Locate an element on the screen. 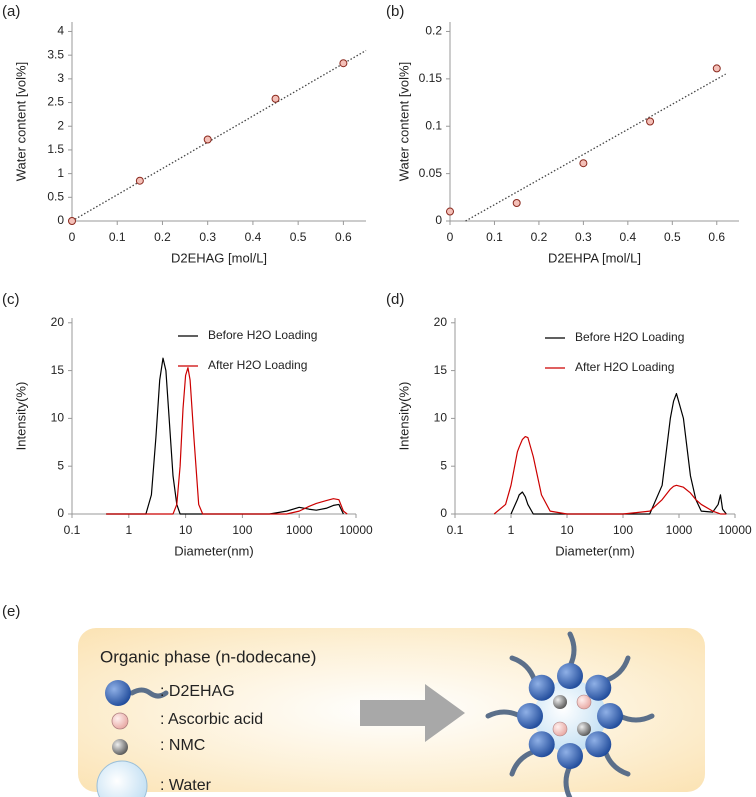 This screenshot has width=756, height=797. legend-text: : Water is located at coordinates (186, 785).